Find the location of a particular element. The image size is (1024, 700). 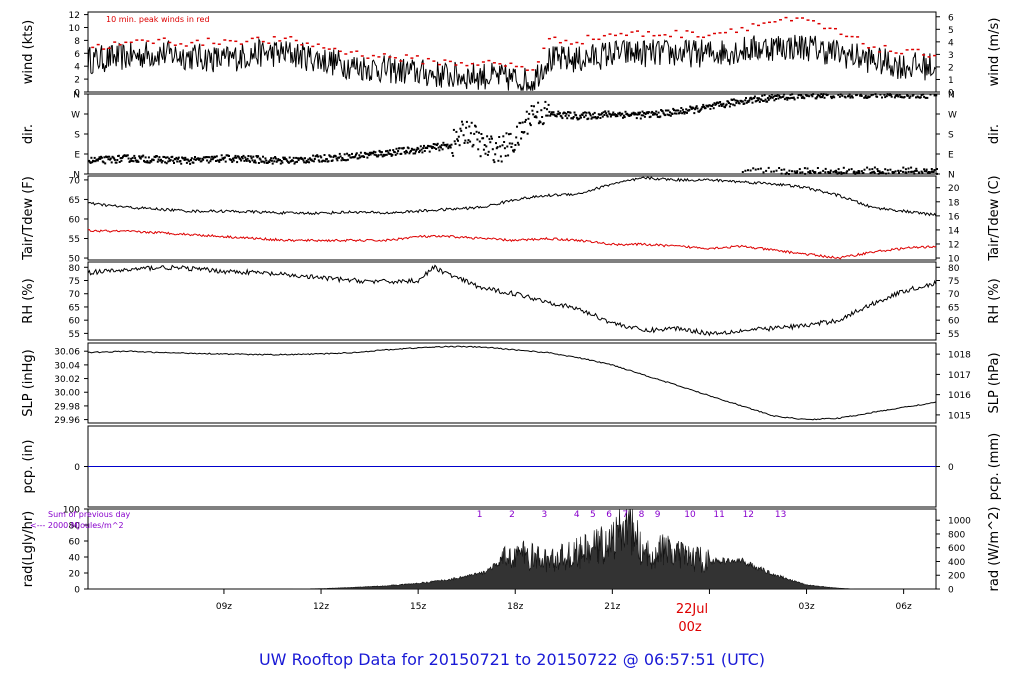

ytick-left-label-rh: 80 is located at coordinates (75, 269).